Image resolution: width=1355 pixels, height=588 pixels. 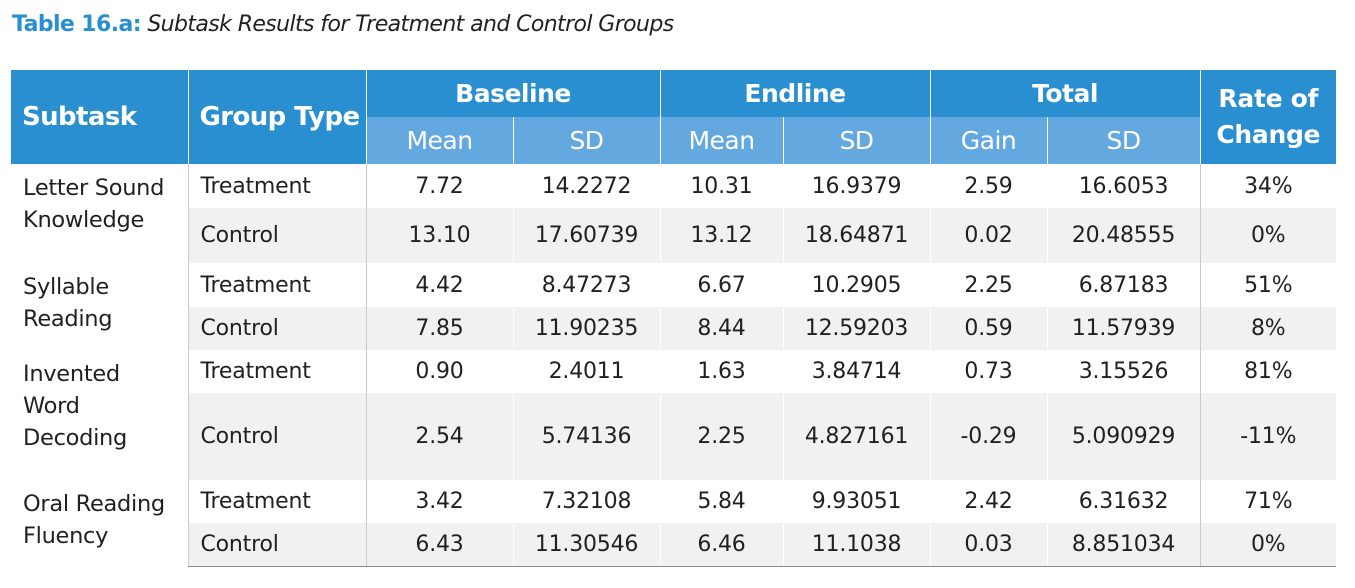 I want to click on total-sd-cell: 11.57939, so click(x=1123, y=328).